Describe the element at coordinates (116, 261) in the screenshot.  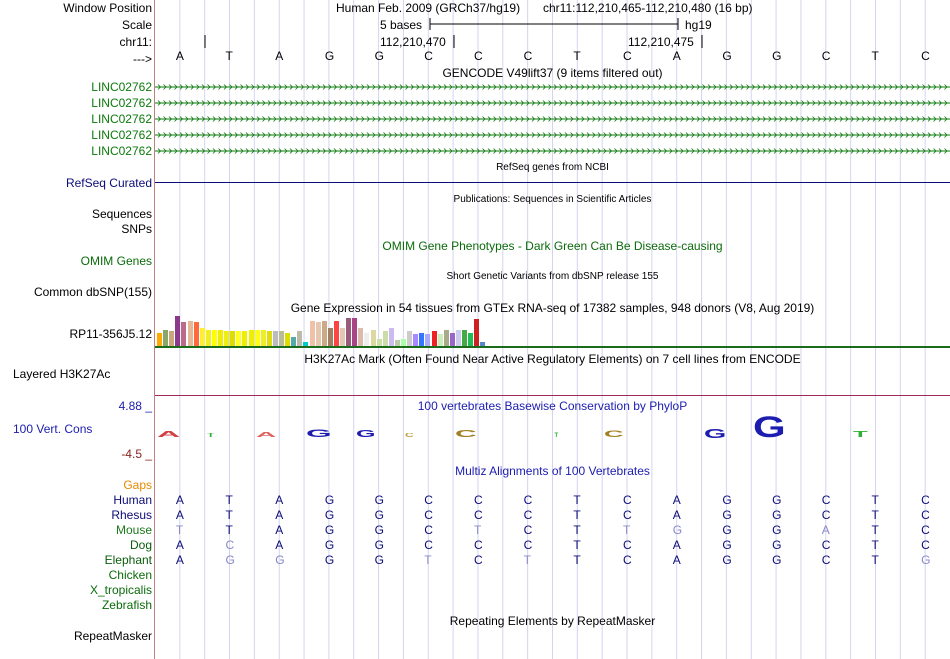
I see `omim-track-label: OMIM Genes` at that location.